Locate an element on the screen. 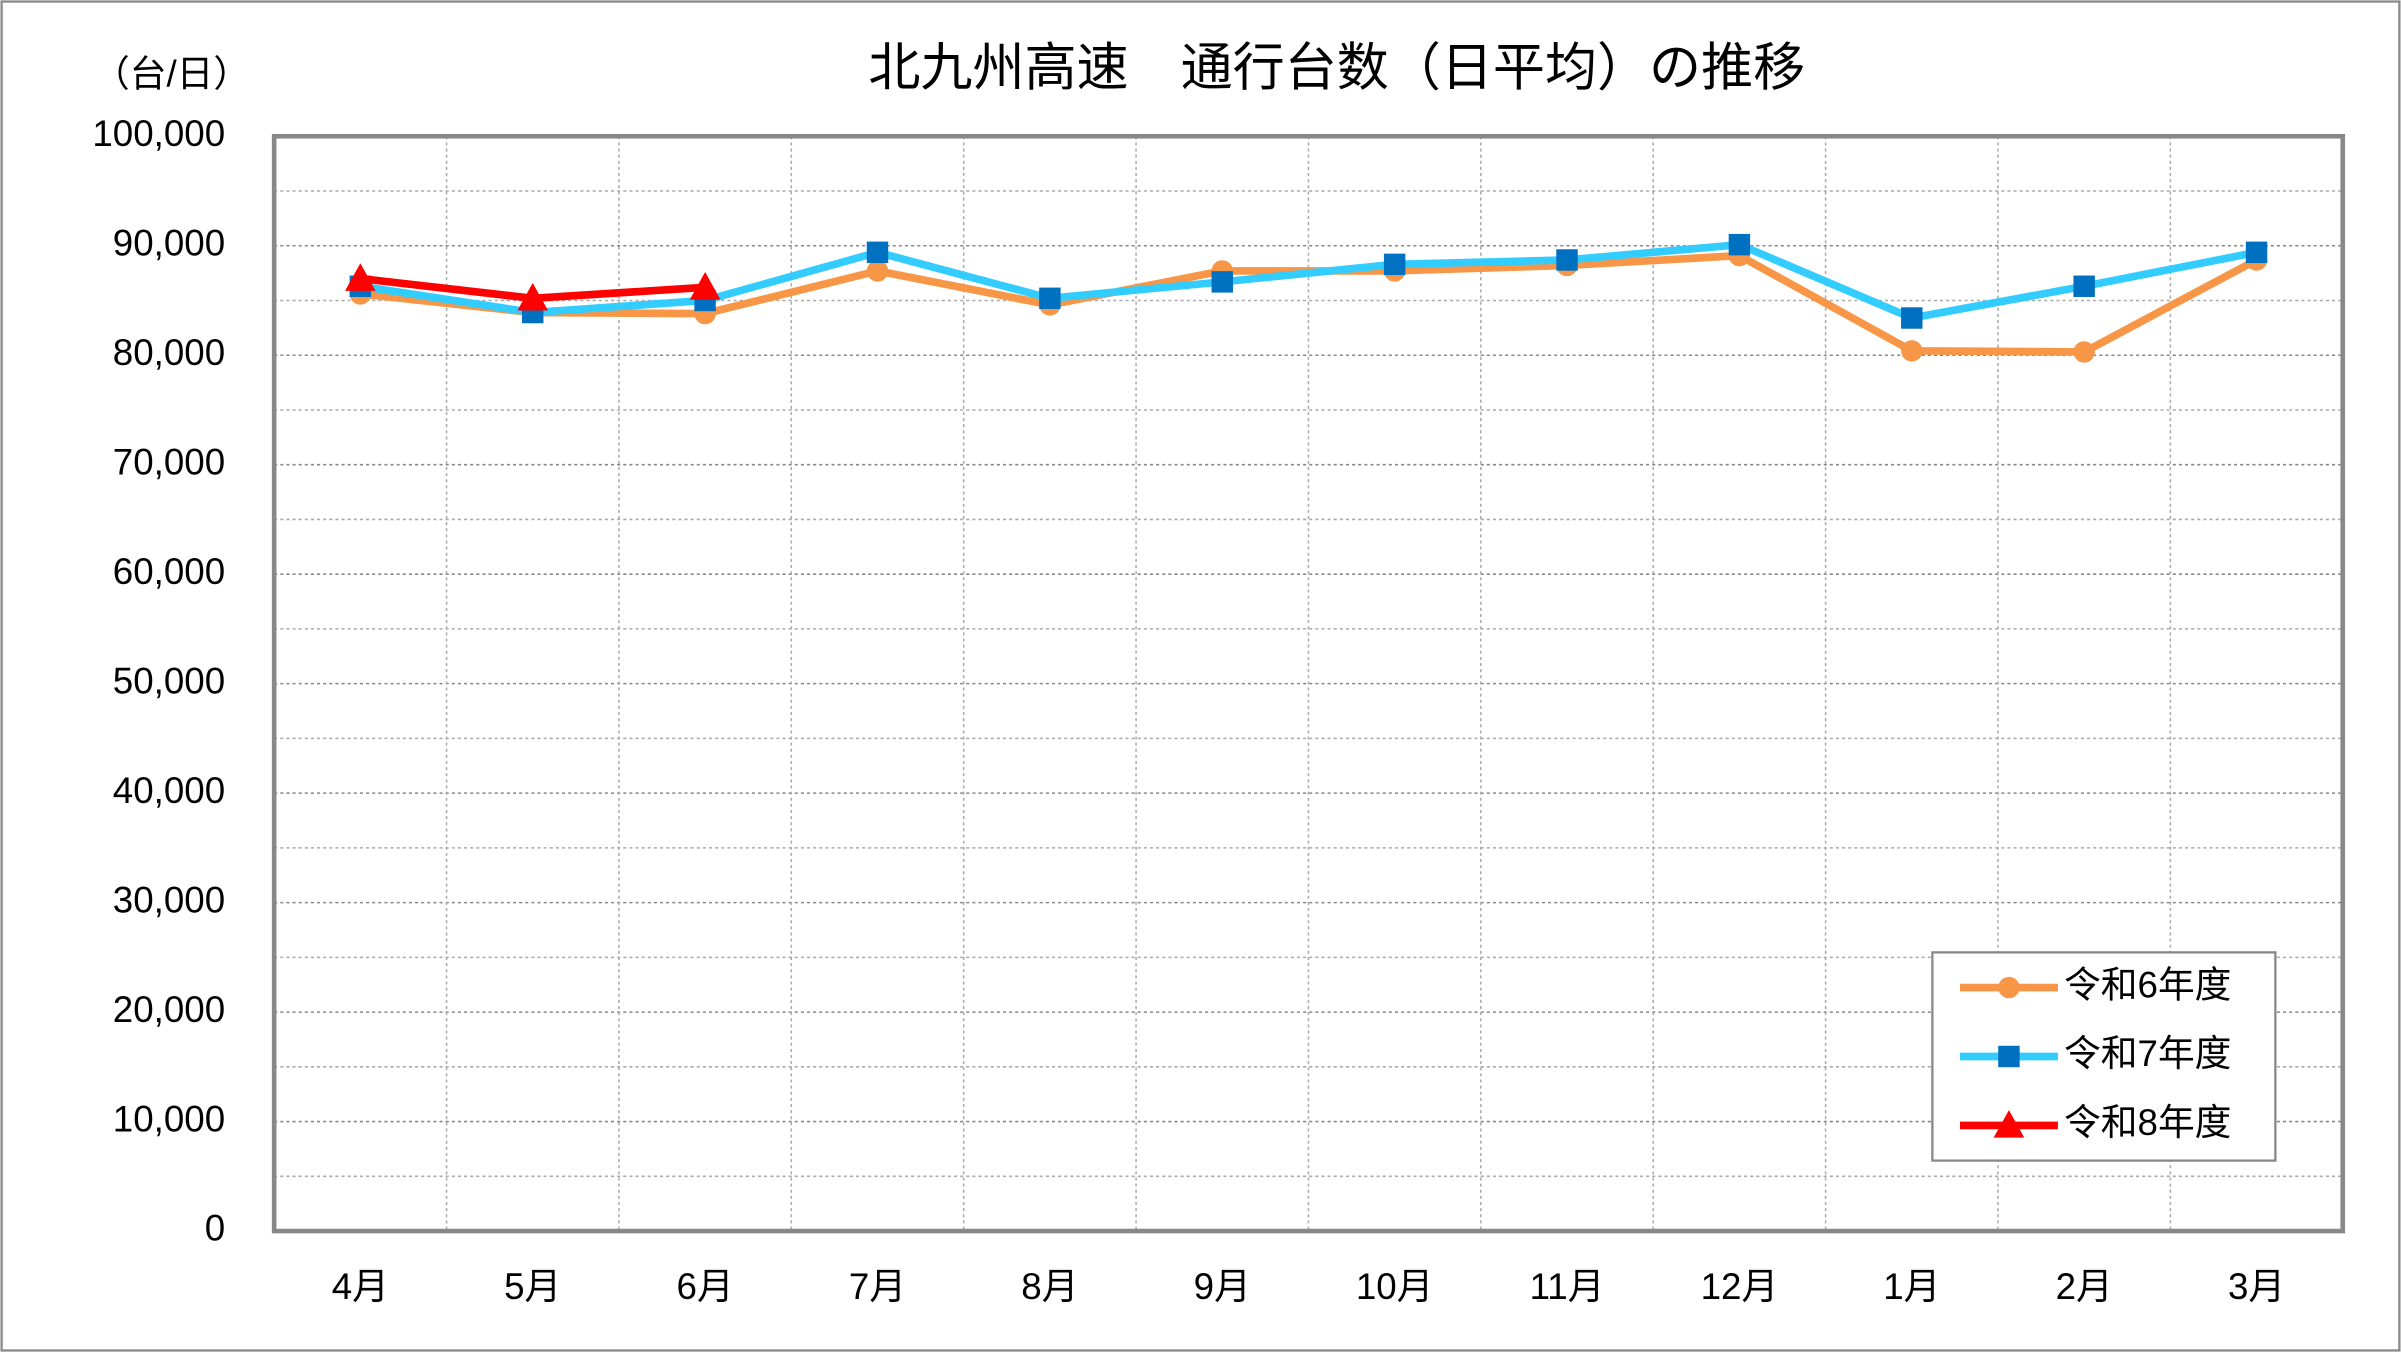 The height and width of the screenshot is (1352, 2401). y-tick-label: 10,000 is located at coordinates (169, 1118).